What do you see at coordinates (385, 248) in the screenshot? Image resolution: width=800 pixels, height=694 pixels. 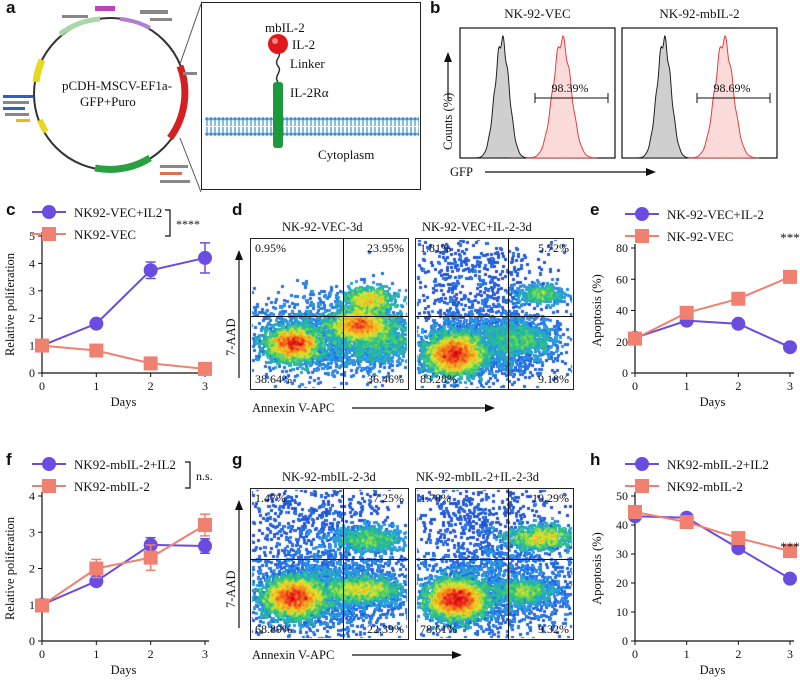 I see `flow-d1-ur: 23.95%` at bounding box center [385, 248].